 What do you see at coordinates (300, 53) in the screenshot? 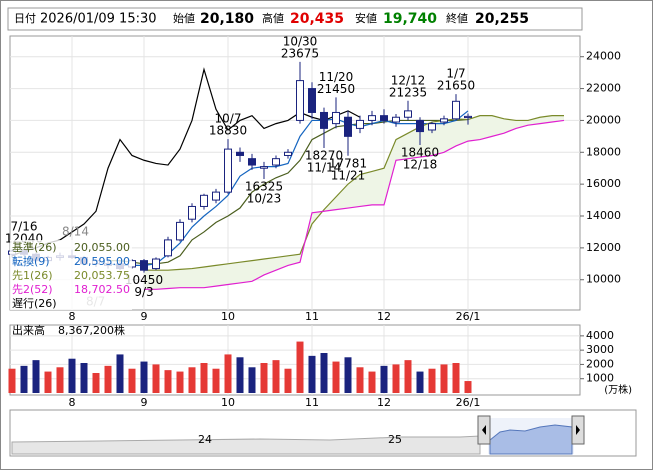
I see `high-value: 23675` at bounding box center [300, 53].